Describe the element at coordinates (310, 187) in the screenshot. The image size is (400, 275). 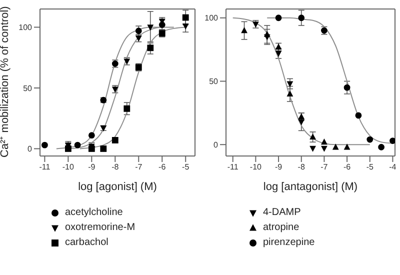
I see `x-axis-title: log [antagonist] (M)` at that location.